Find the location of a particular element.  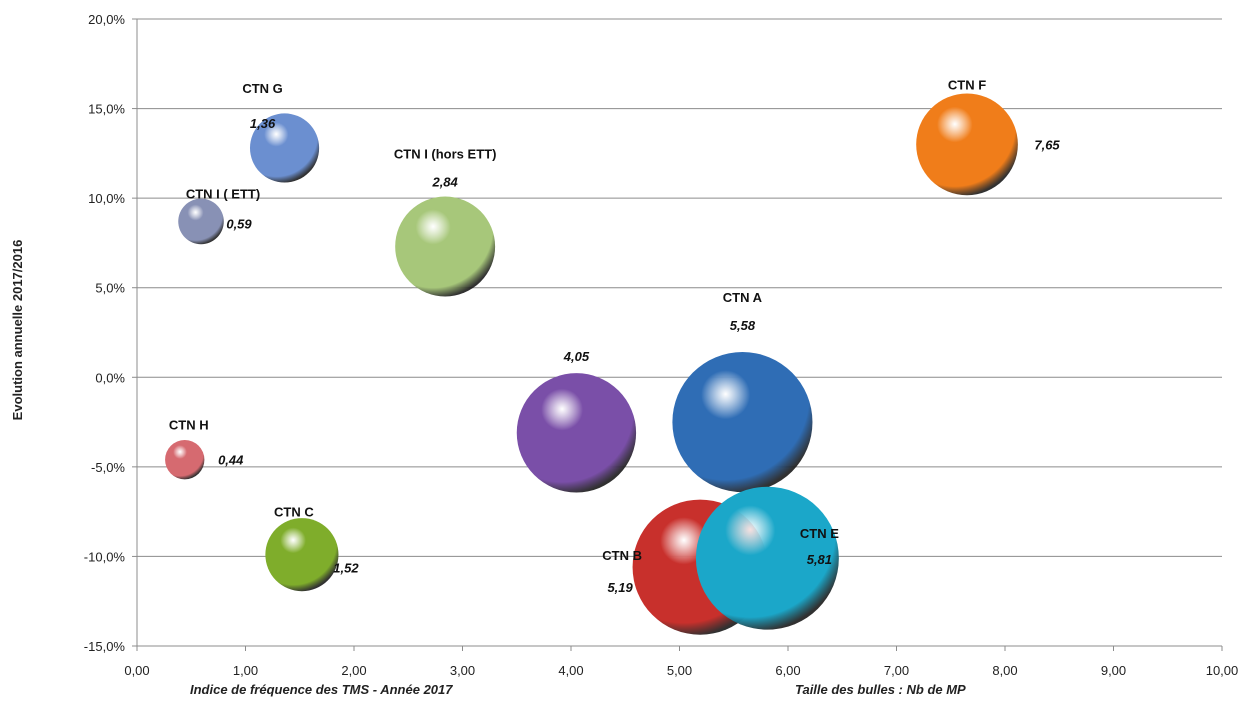

bubble-ctn-g is located at coordinates (284, 148).